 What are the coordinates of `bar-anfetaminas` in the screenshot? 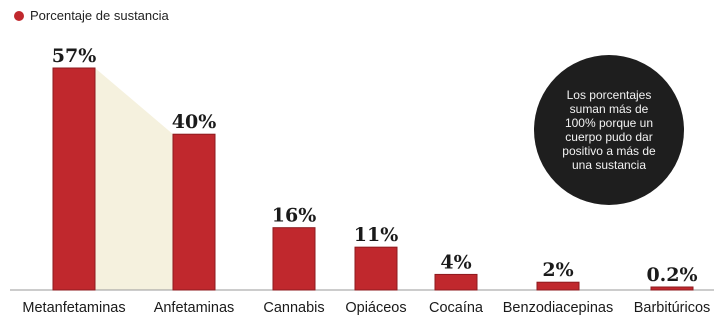 It's located at (194, 212).